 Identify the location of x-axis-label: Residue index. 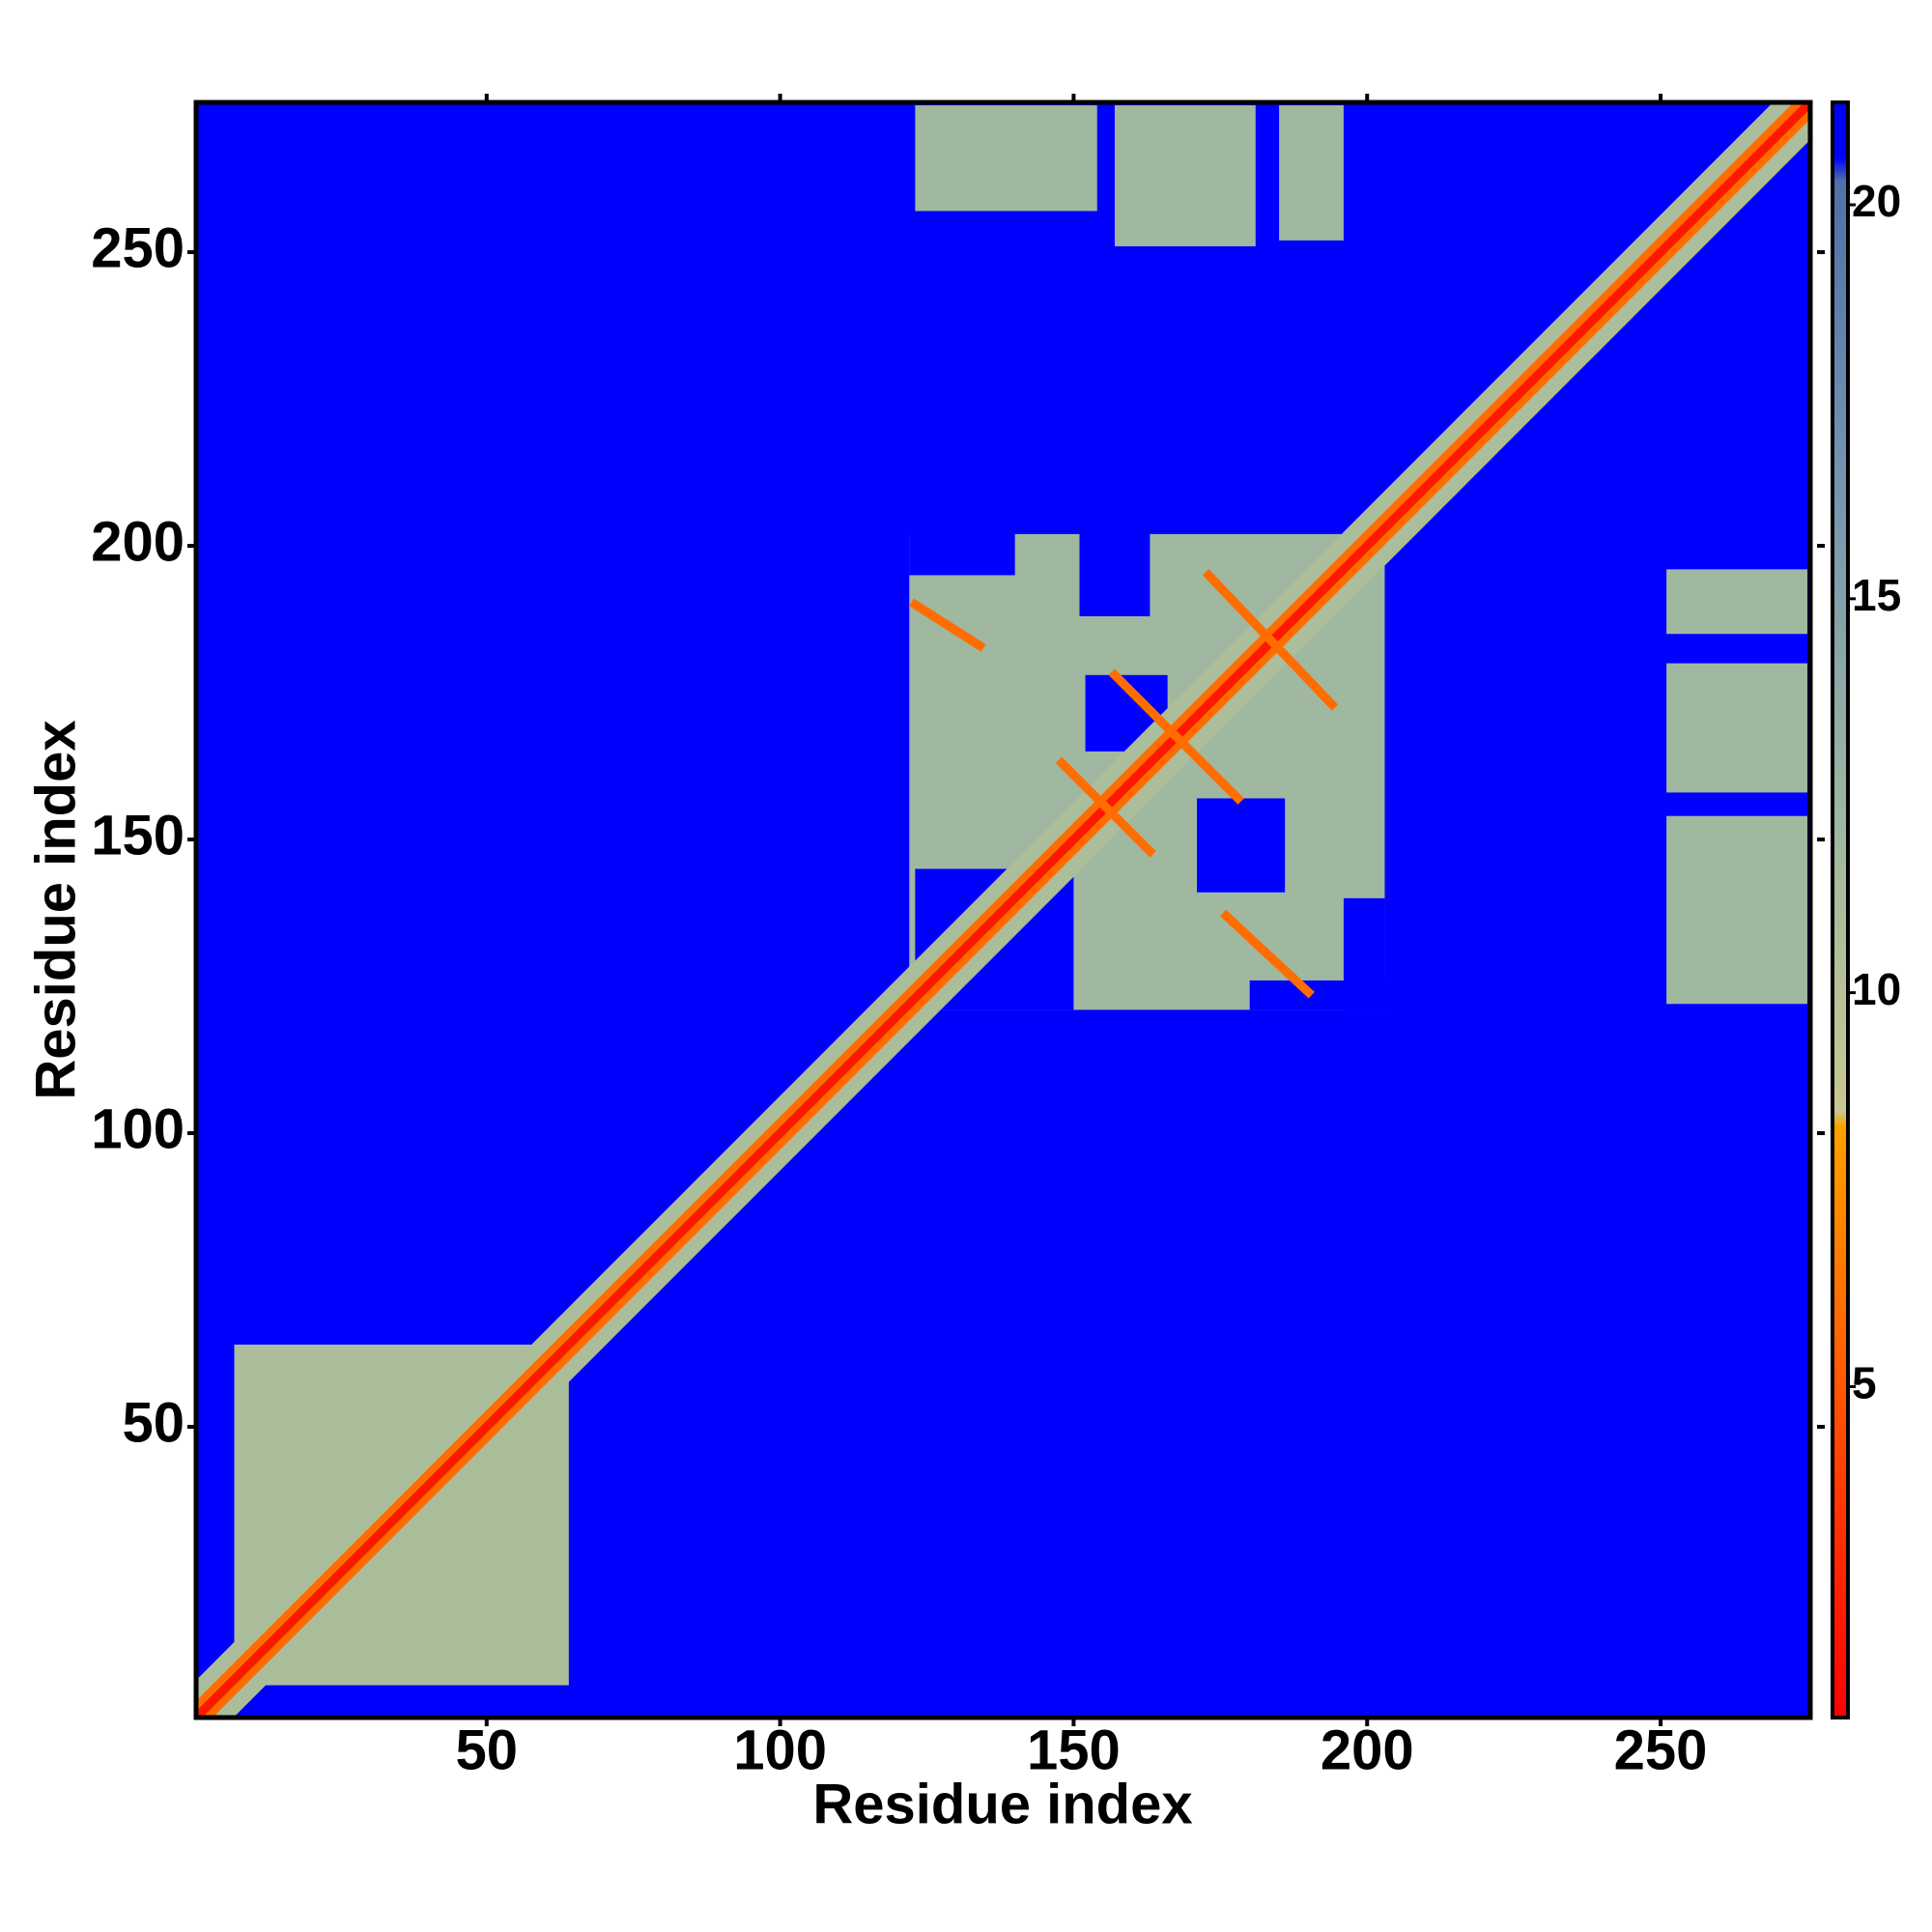
(1002, 1804).